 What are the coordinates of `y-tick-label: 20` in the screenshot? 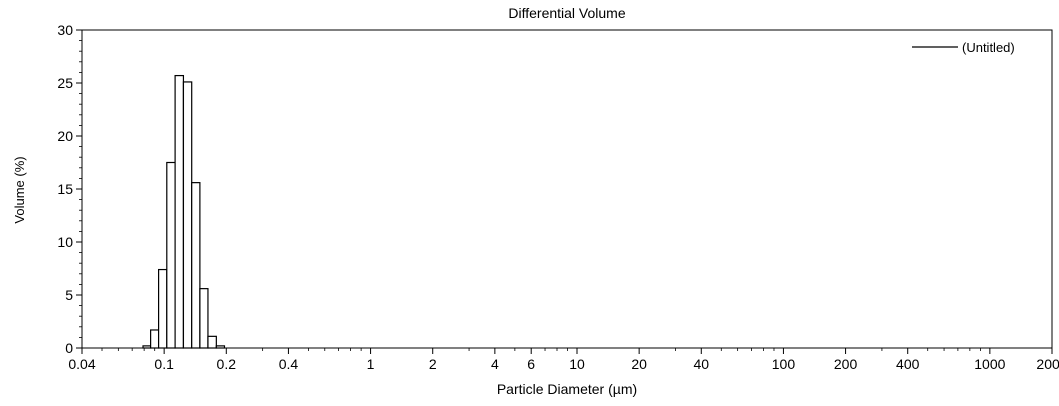 It's located at (65, 136).